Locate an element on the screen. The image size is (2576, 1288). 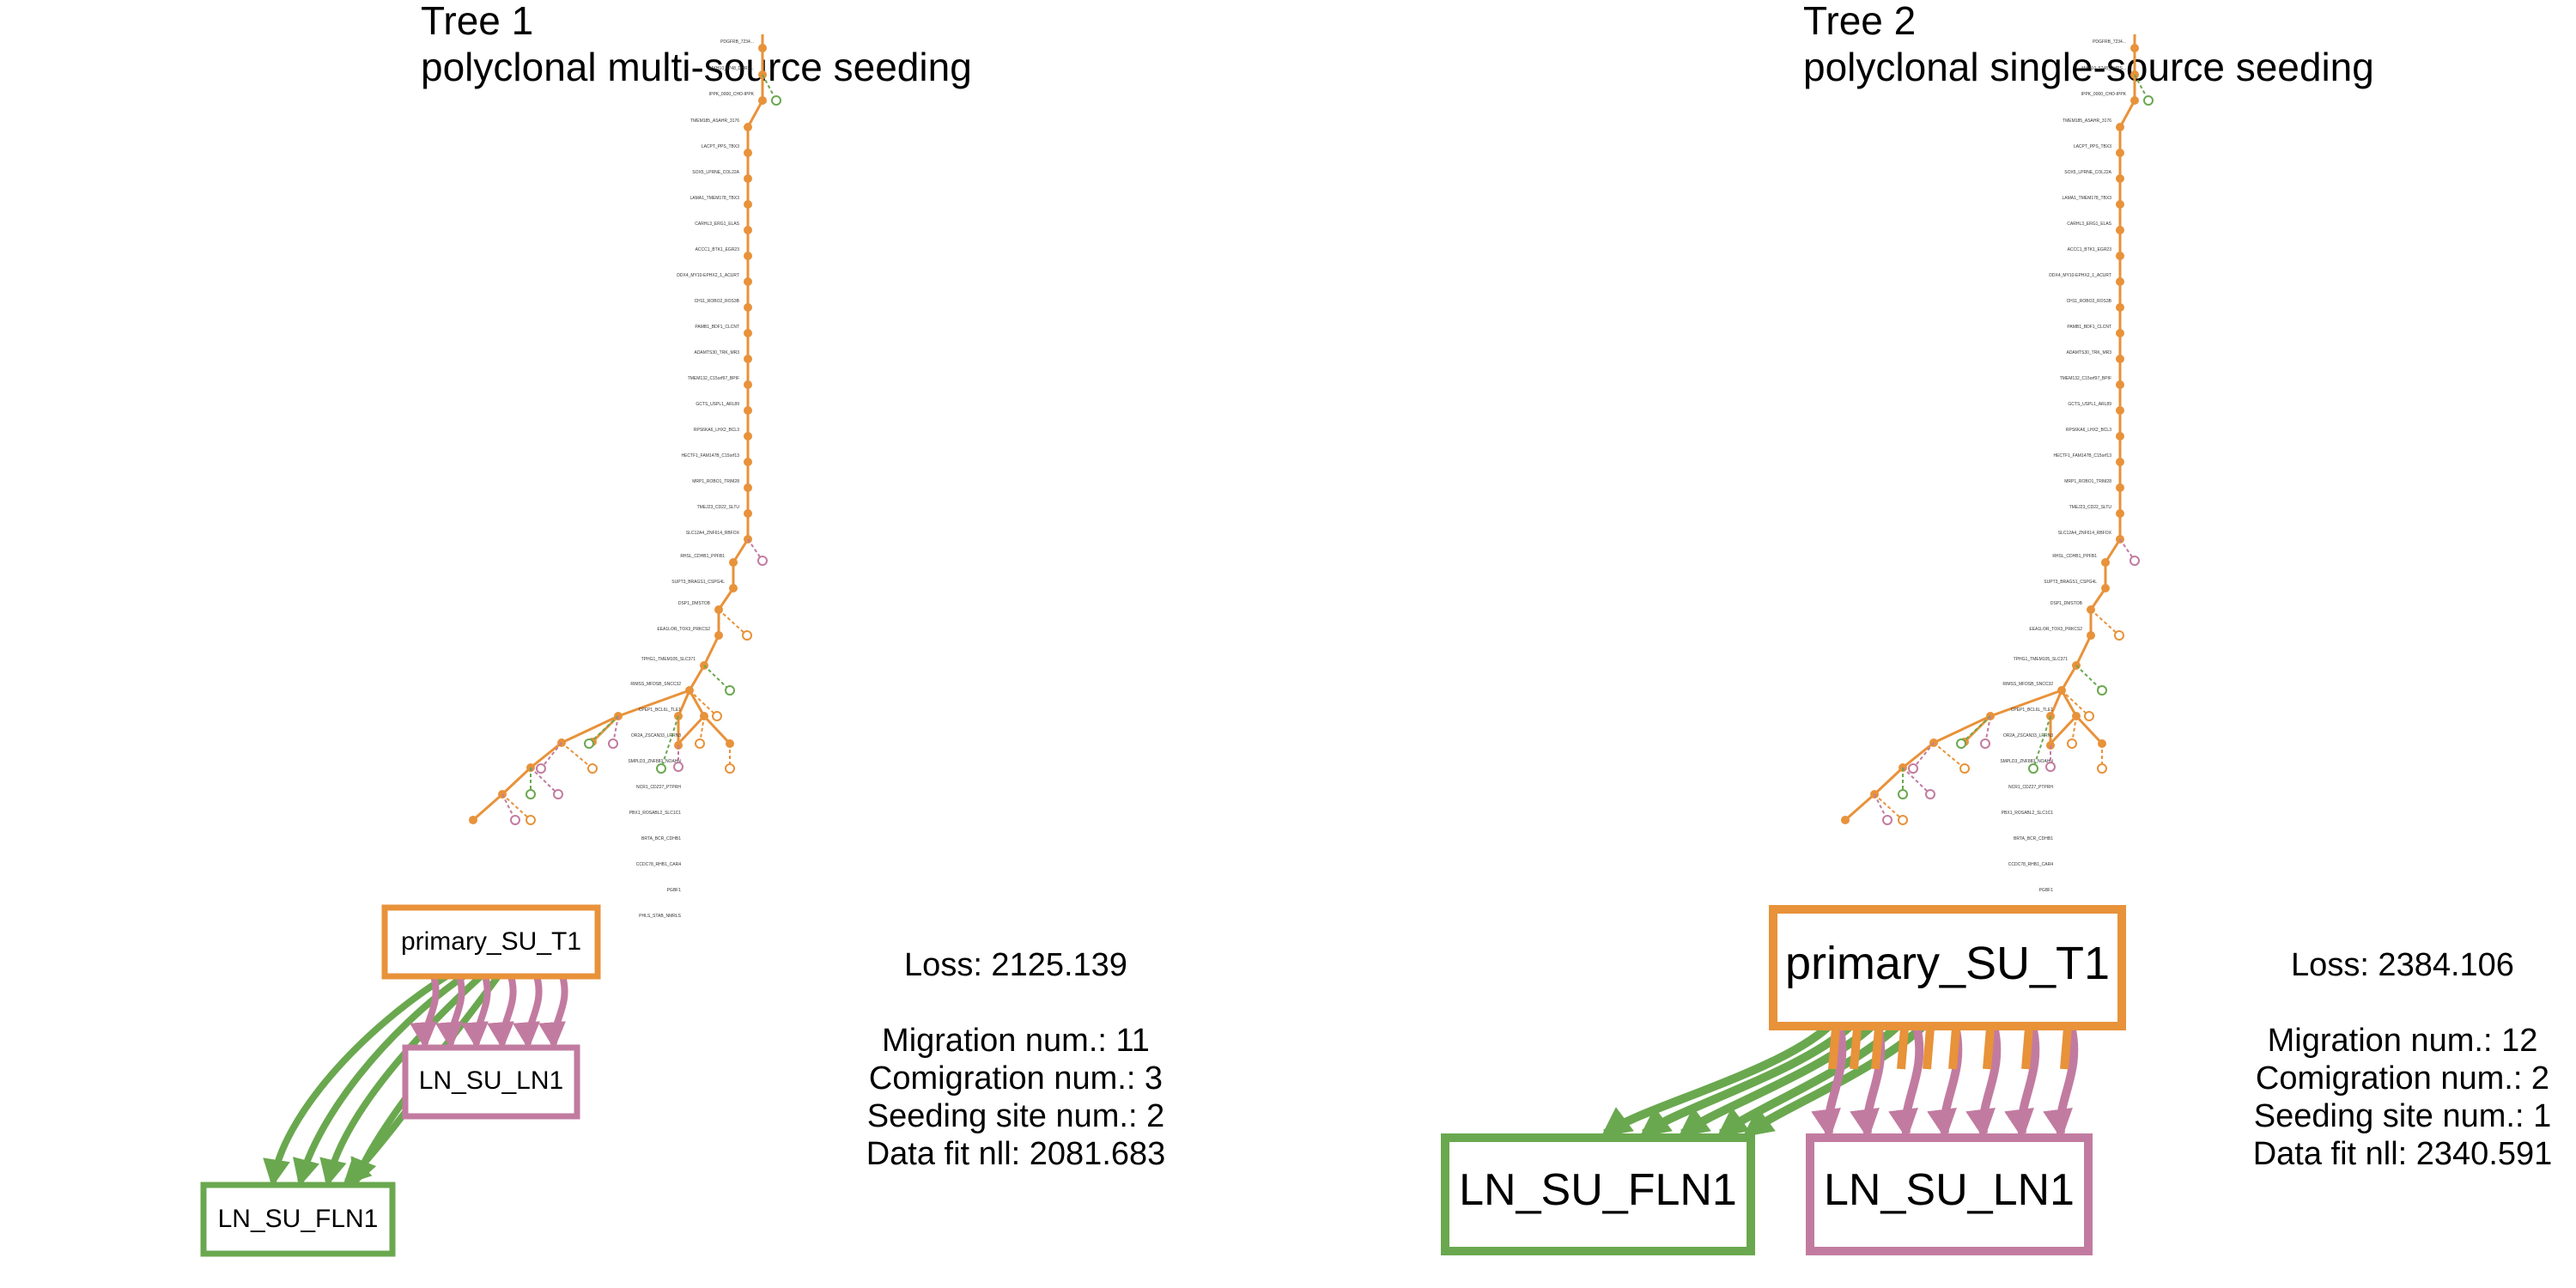
tree-node-label: CPEP1_BCL6L_TLE1 is located at coordinates (2032, 711).